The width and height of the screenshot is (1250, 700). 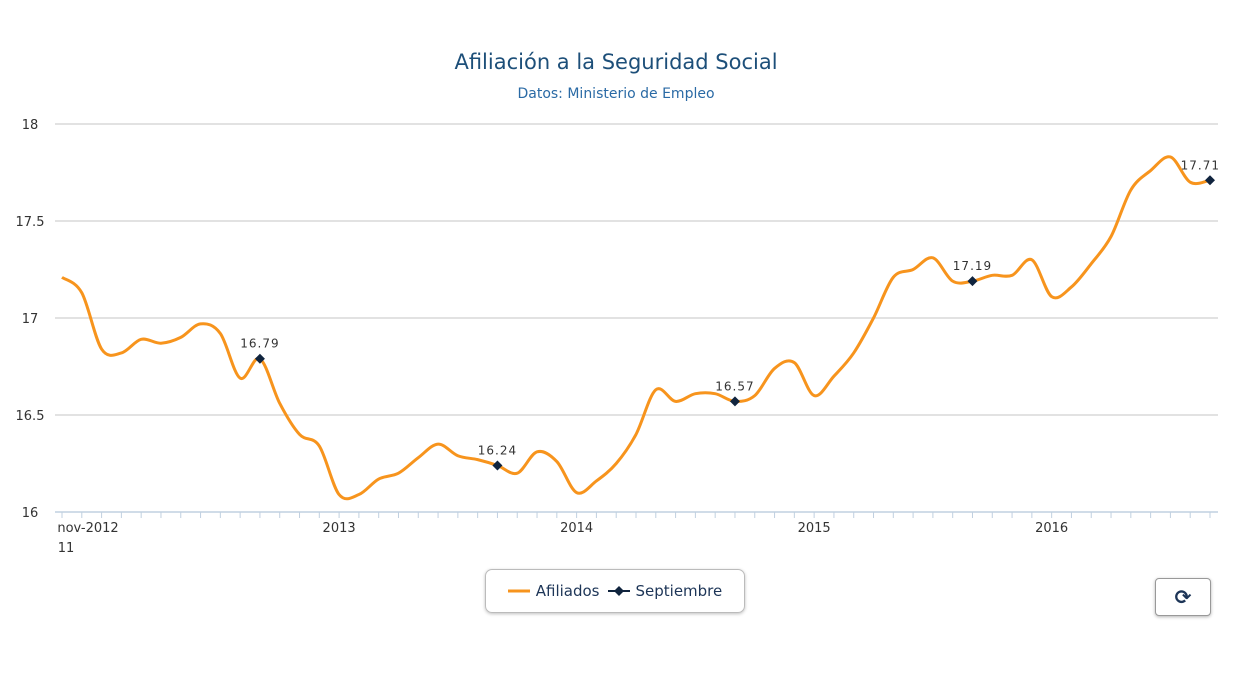 I want to click on refresh-icon: ⟳, so click(x=1183, y=597).